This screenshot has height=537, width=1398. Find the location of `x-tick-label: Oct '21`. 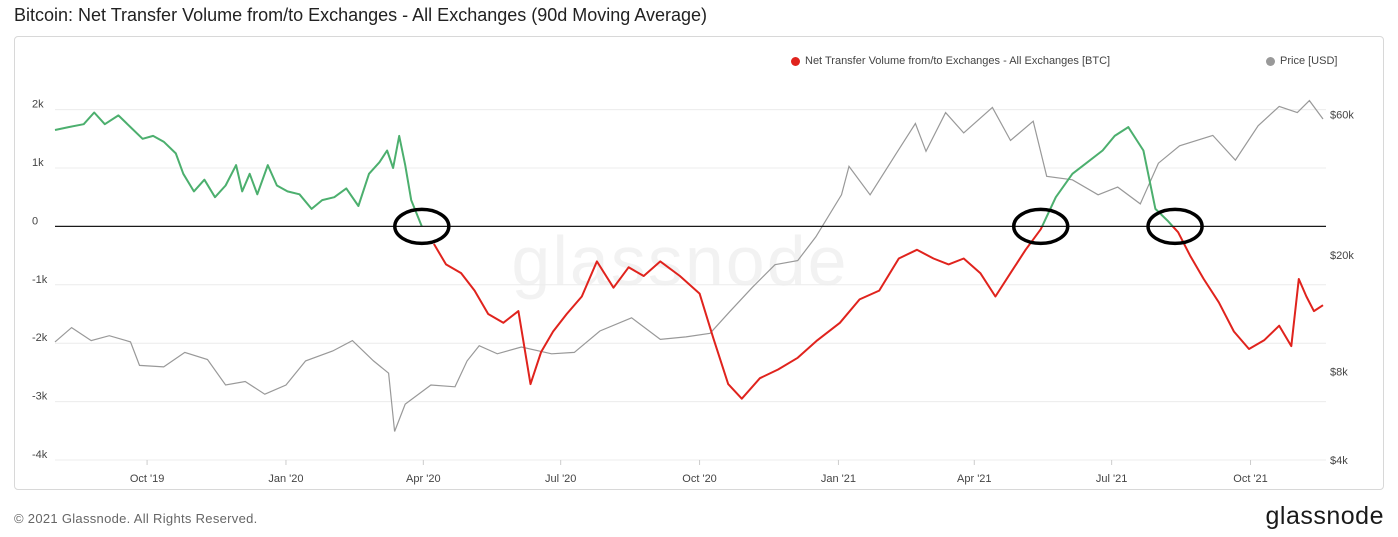

x-tick-label: Oct '21 is located at coordinates (1250, 479).